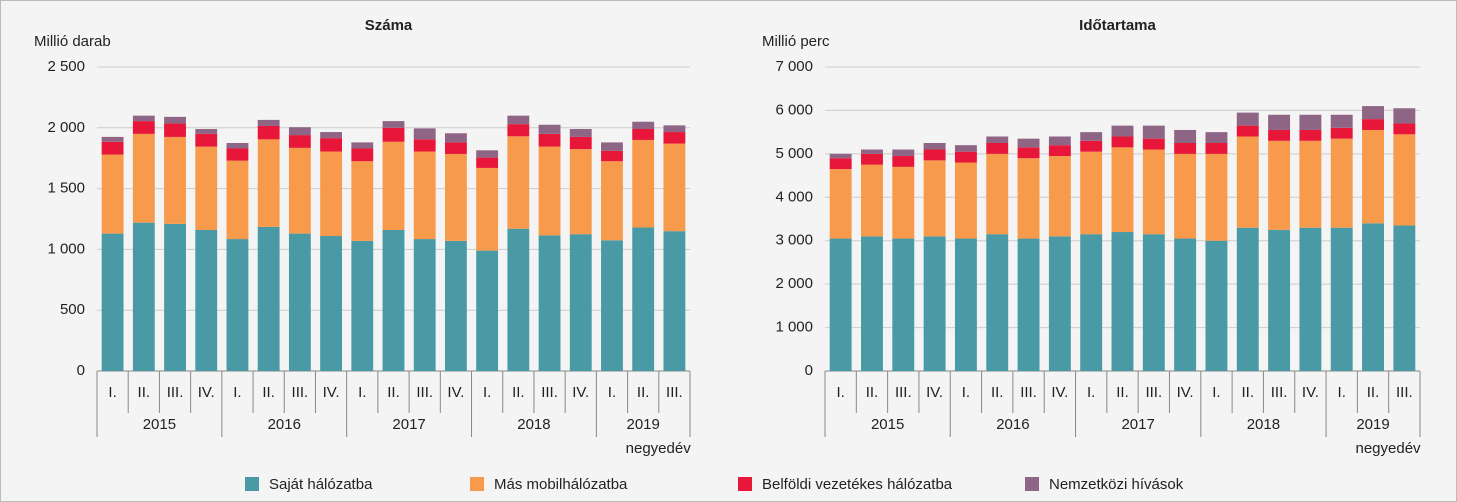  What do you see at coordinates (81, 370) in the screenshot?
I see `y-tick-label: 0` at bounding box center [81, 370].